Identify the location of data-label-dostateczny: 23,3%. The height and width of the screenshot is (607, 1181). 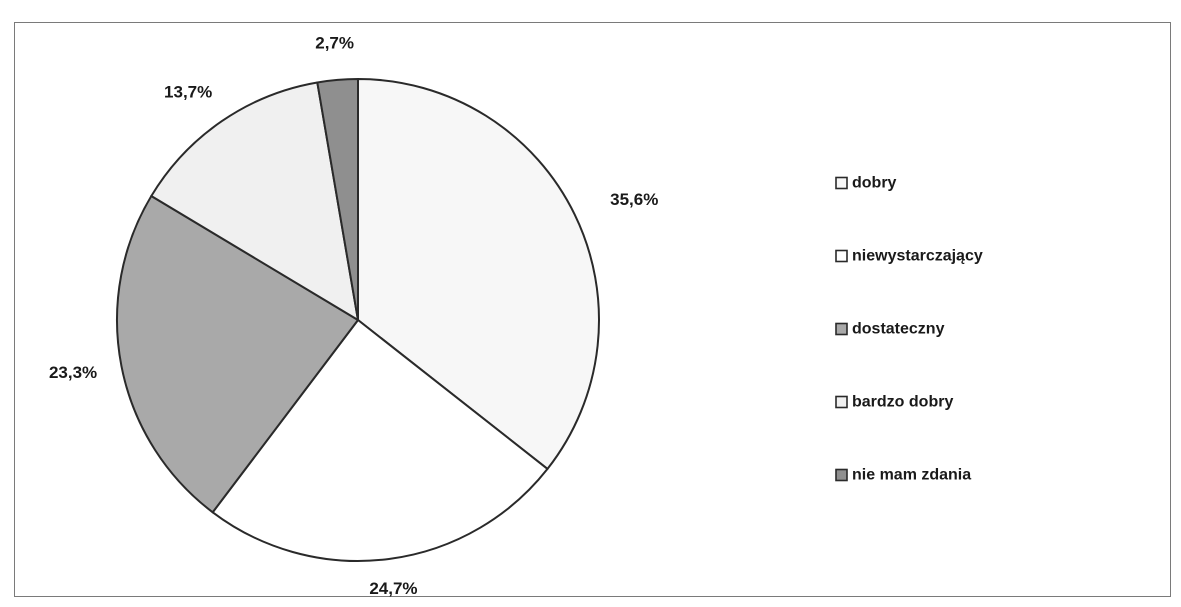
(73, 372).